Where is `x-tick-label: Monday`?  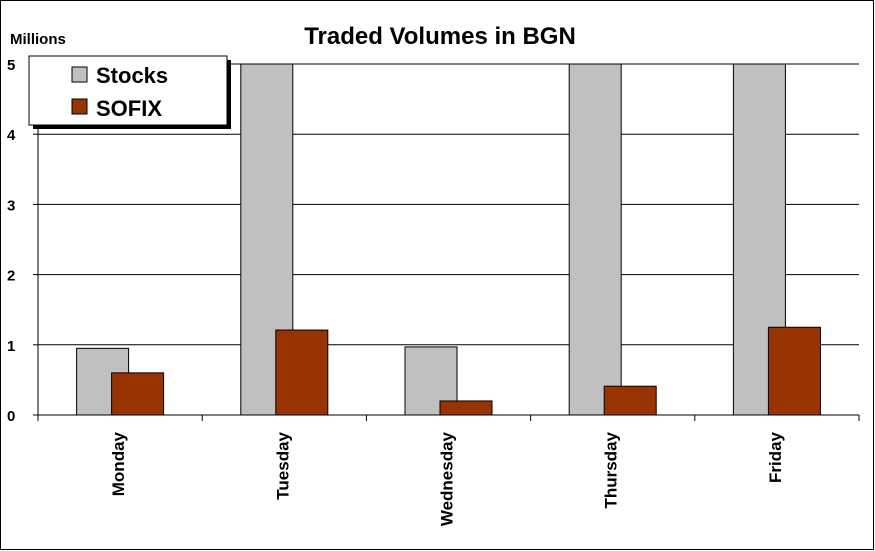 x-tick-label: Monday is located at coordinates (118, 463).